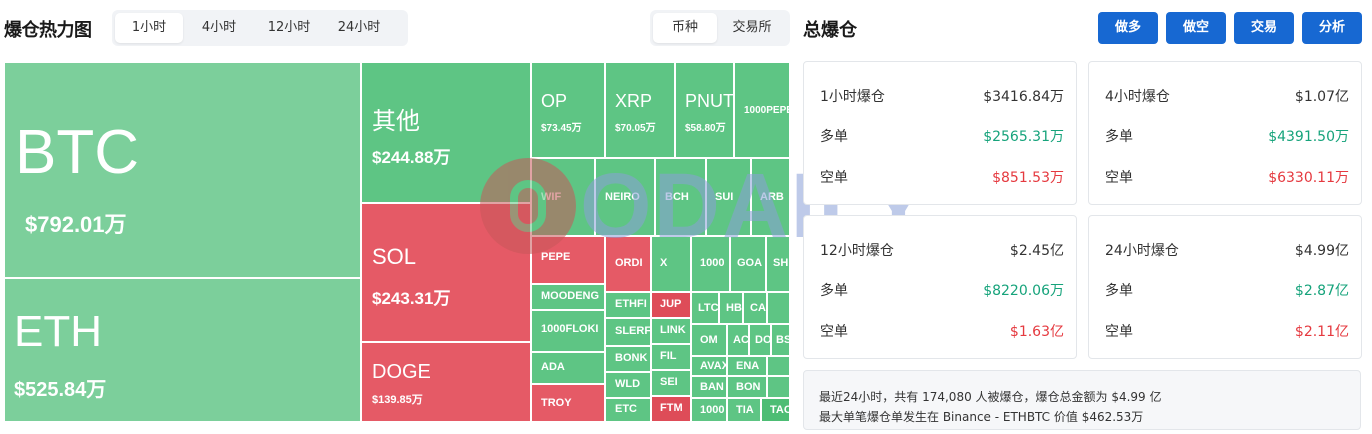  What do you see at coordinates (741, 340) in the screenshot?
I see `tile-symbol: AC` at bounding box center [741, 340].